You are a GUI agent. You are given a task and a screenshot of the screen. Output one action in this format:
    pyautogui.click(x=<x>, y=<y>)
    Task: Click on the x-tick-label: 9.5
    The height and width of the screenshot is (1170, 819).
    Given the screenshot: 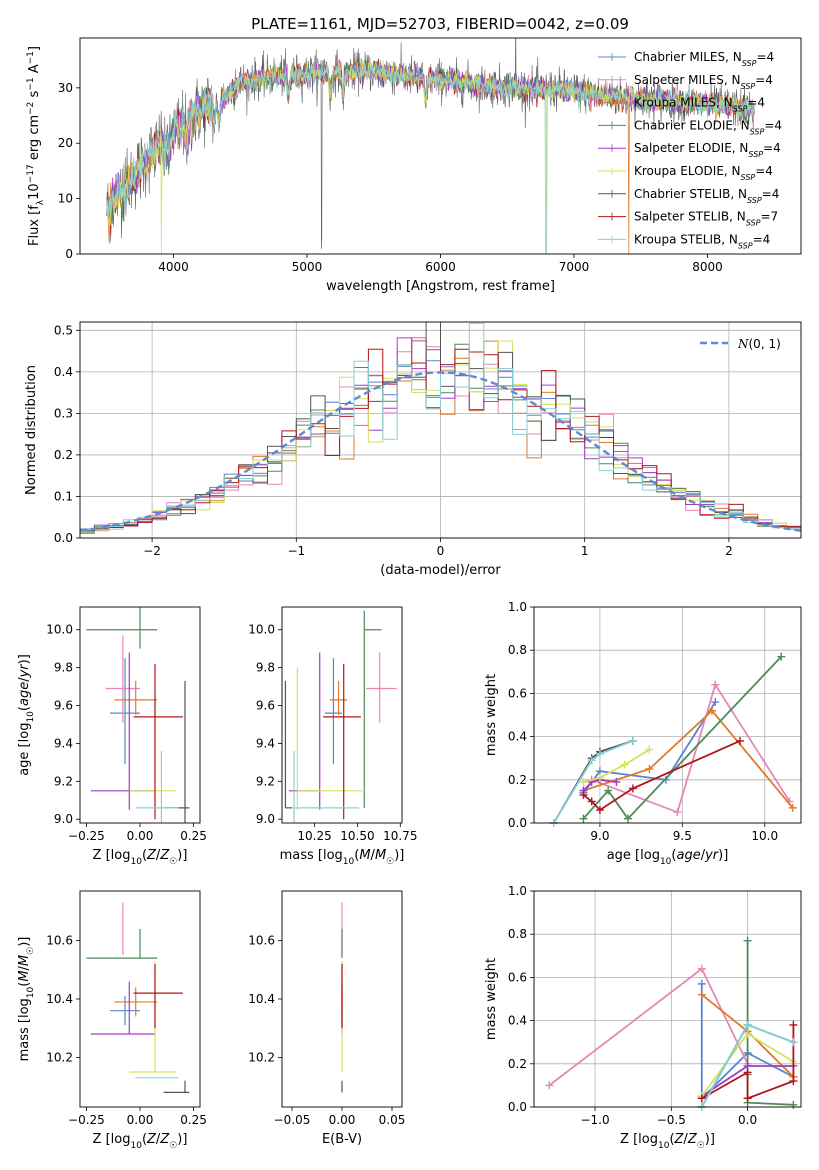 What is the action you would take?
    pyautogui.click(x=682, y=836)
    